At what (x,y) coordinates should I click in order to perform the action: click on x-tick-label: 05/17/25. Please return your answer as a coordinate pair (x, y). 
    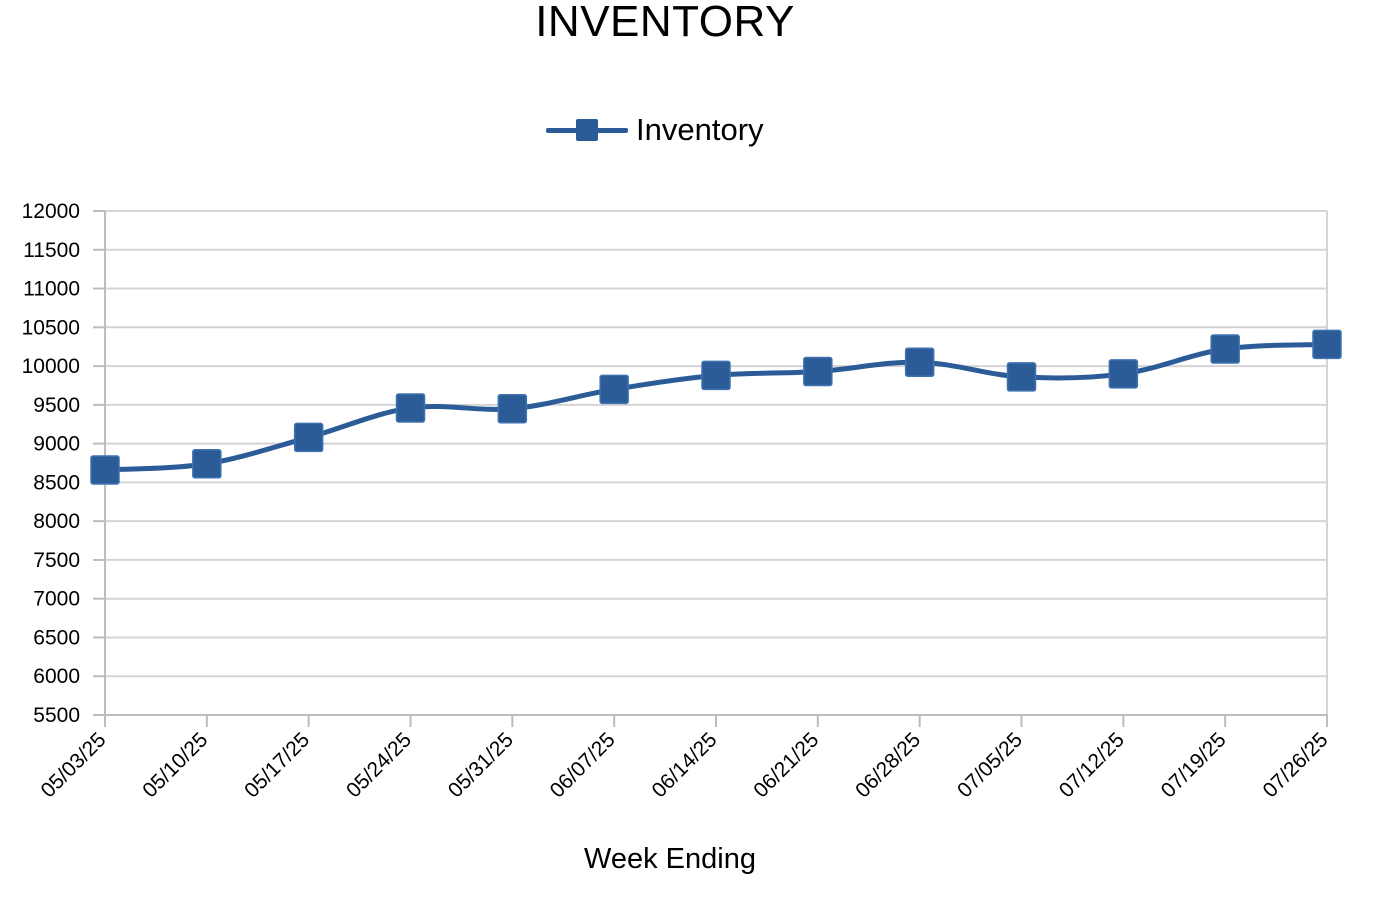
    Looking at the image, I should click on (277, 765).